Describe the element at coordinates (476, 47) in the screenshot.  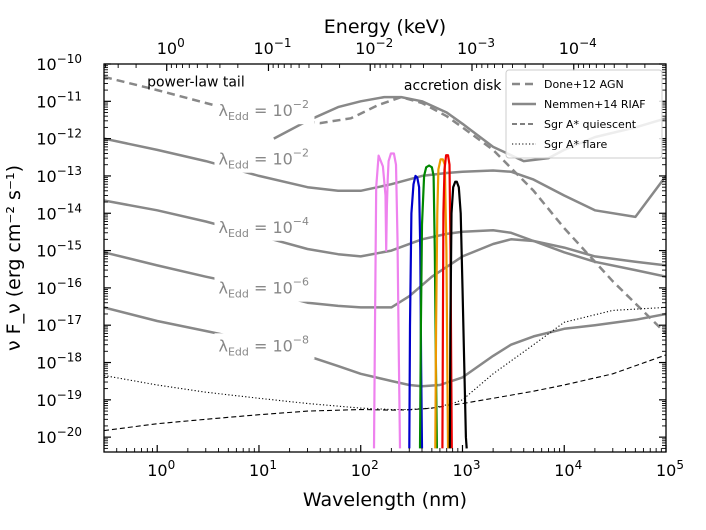
I see `top-tick-label: 10⁻³` at that location.